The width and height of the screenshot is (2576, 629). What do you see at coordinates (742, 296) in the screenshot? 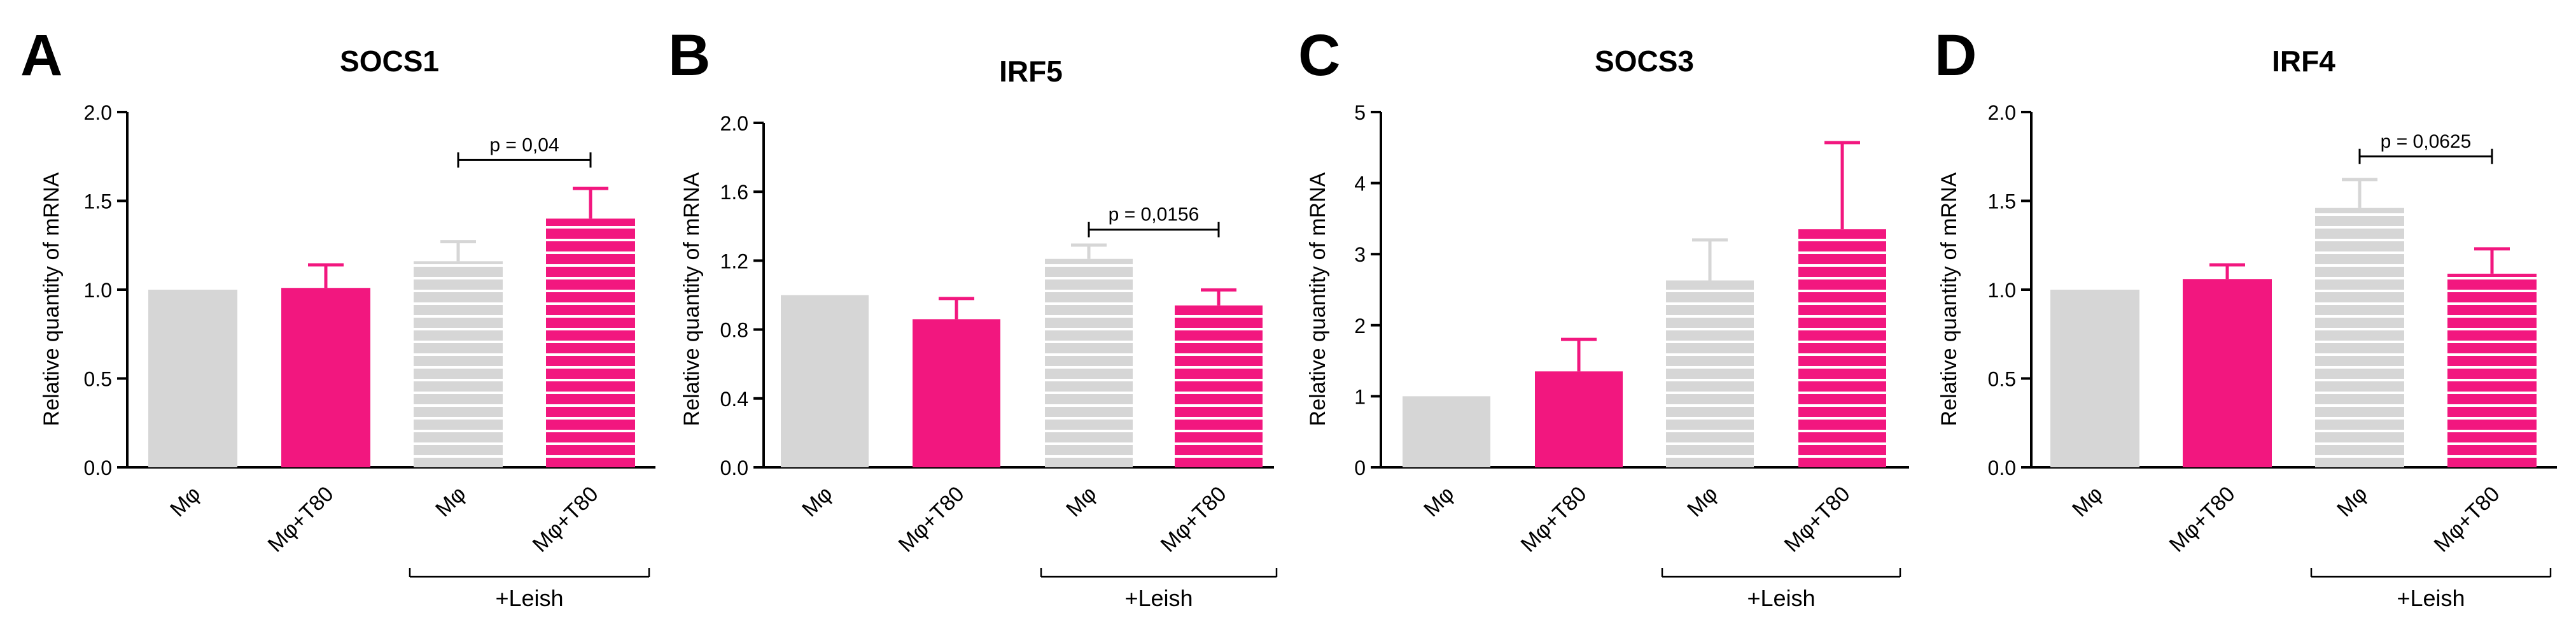
I see `y-ticks: 0.0 0.4 0.8 1.2 1.6 2.0` at bounding box center [742, 296].